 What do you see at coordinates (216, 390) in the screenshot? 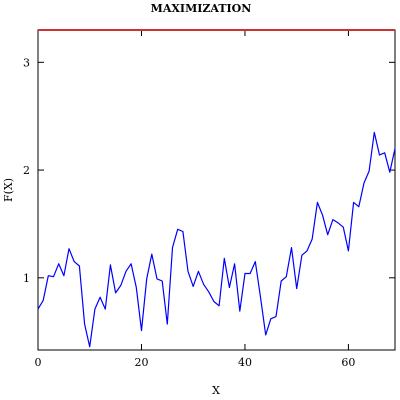
I see `x-axis-label: X` at bounding box center [216, 390].